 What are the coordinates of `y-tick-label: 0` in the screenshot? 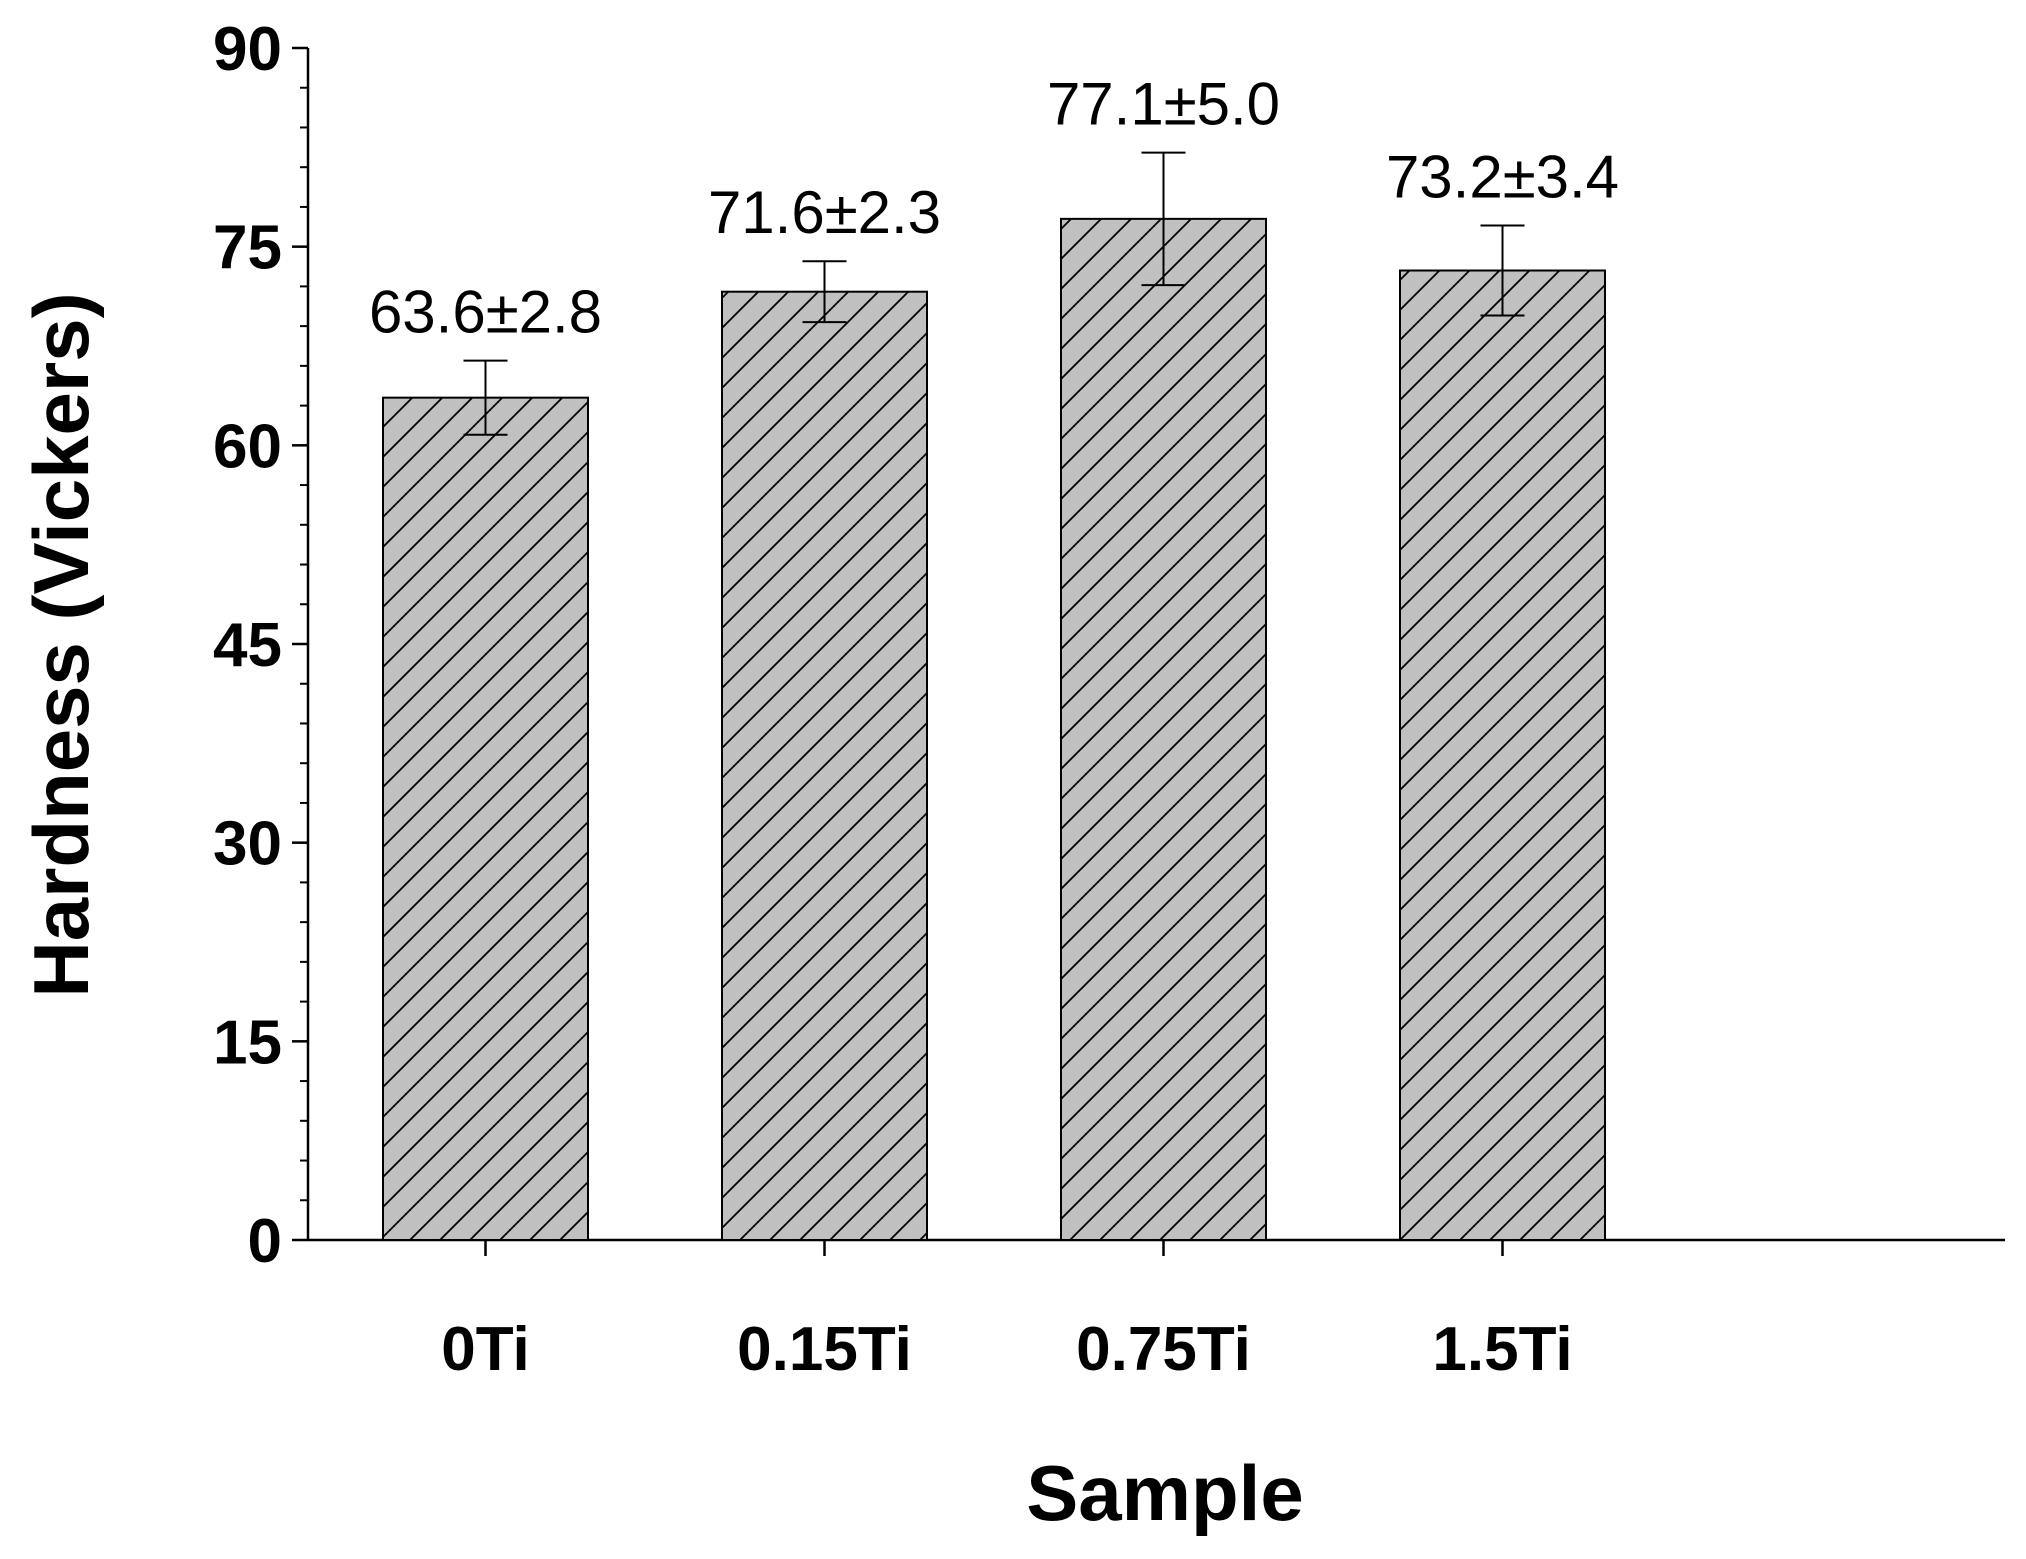 It's located at (265, 1241).